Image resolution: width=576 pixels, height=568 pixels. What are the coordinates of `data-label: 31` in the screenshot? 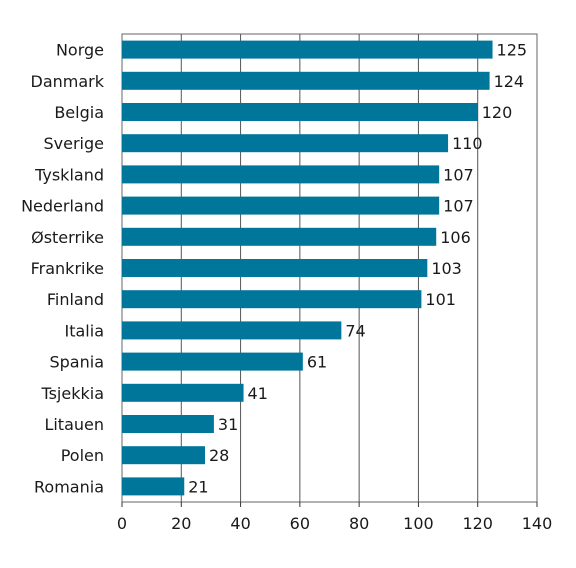 It's located at (228, 424).